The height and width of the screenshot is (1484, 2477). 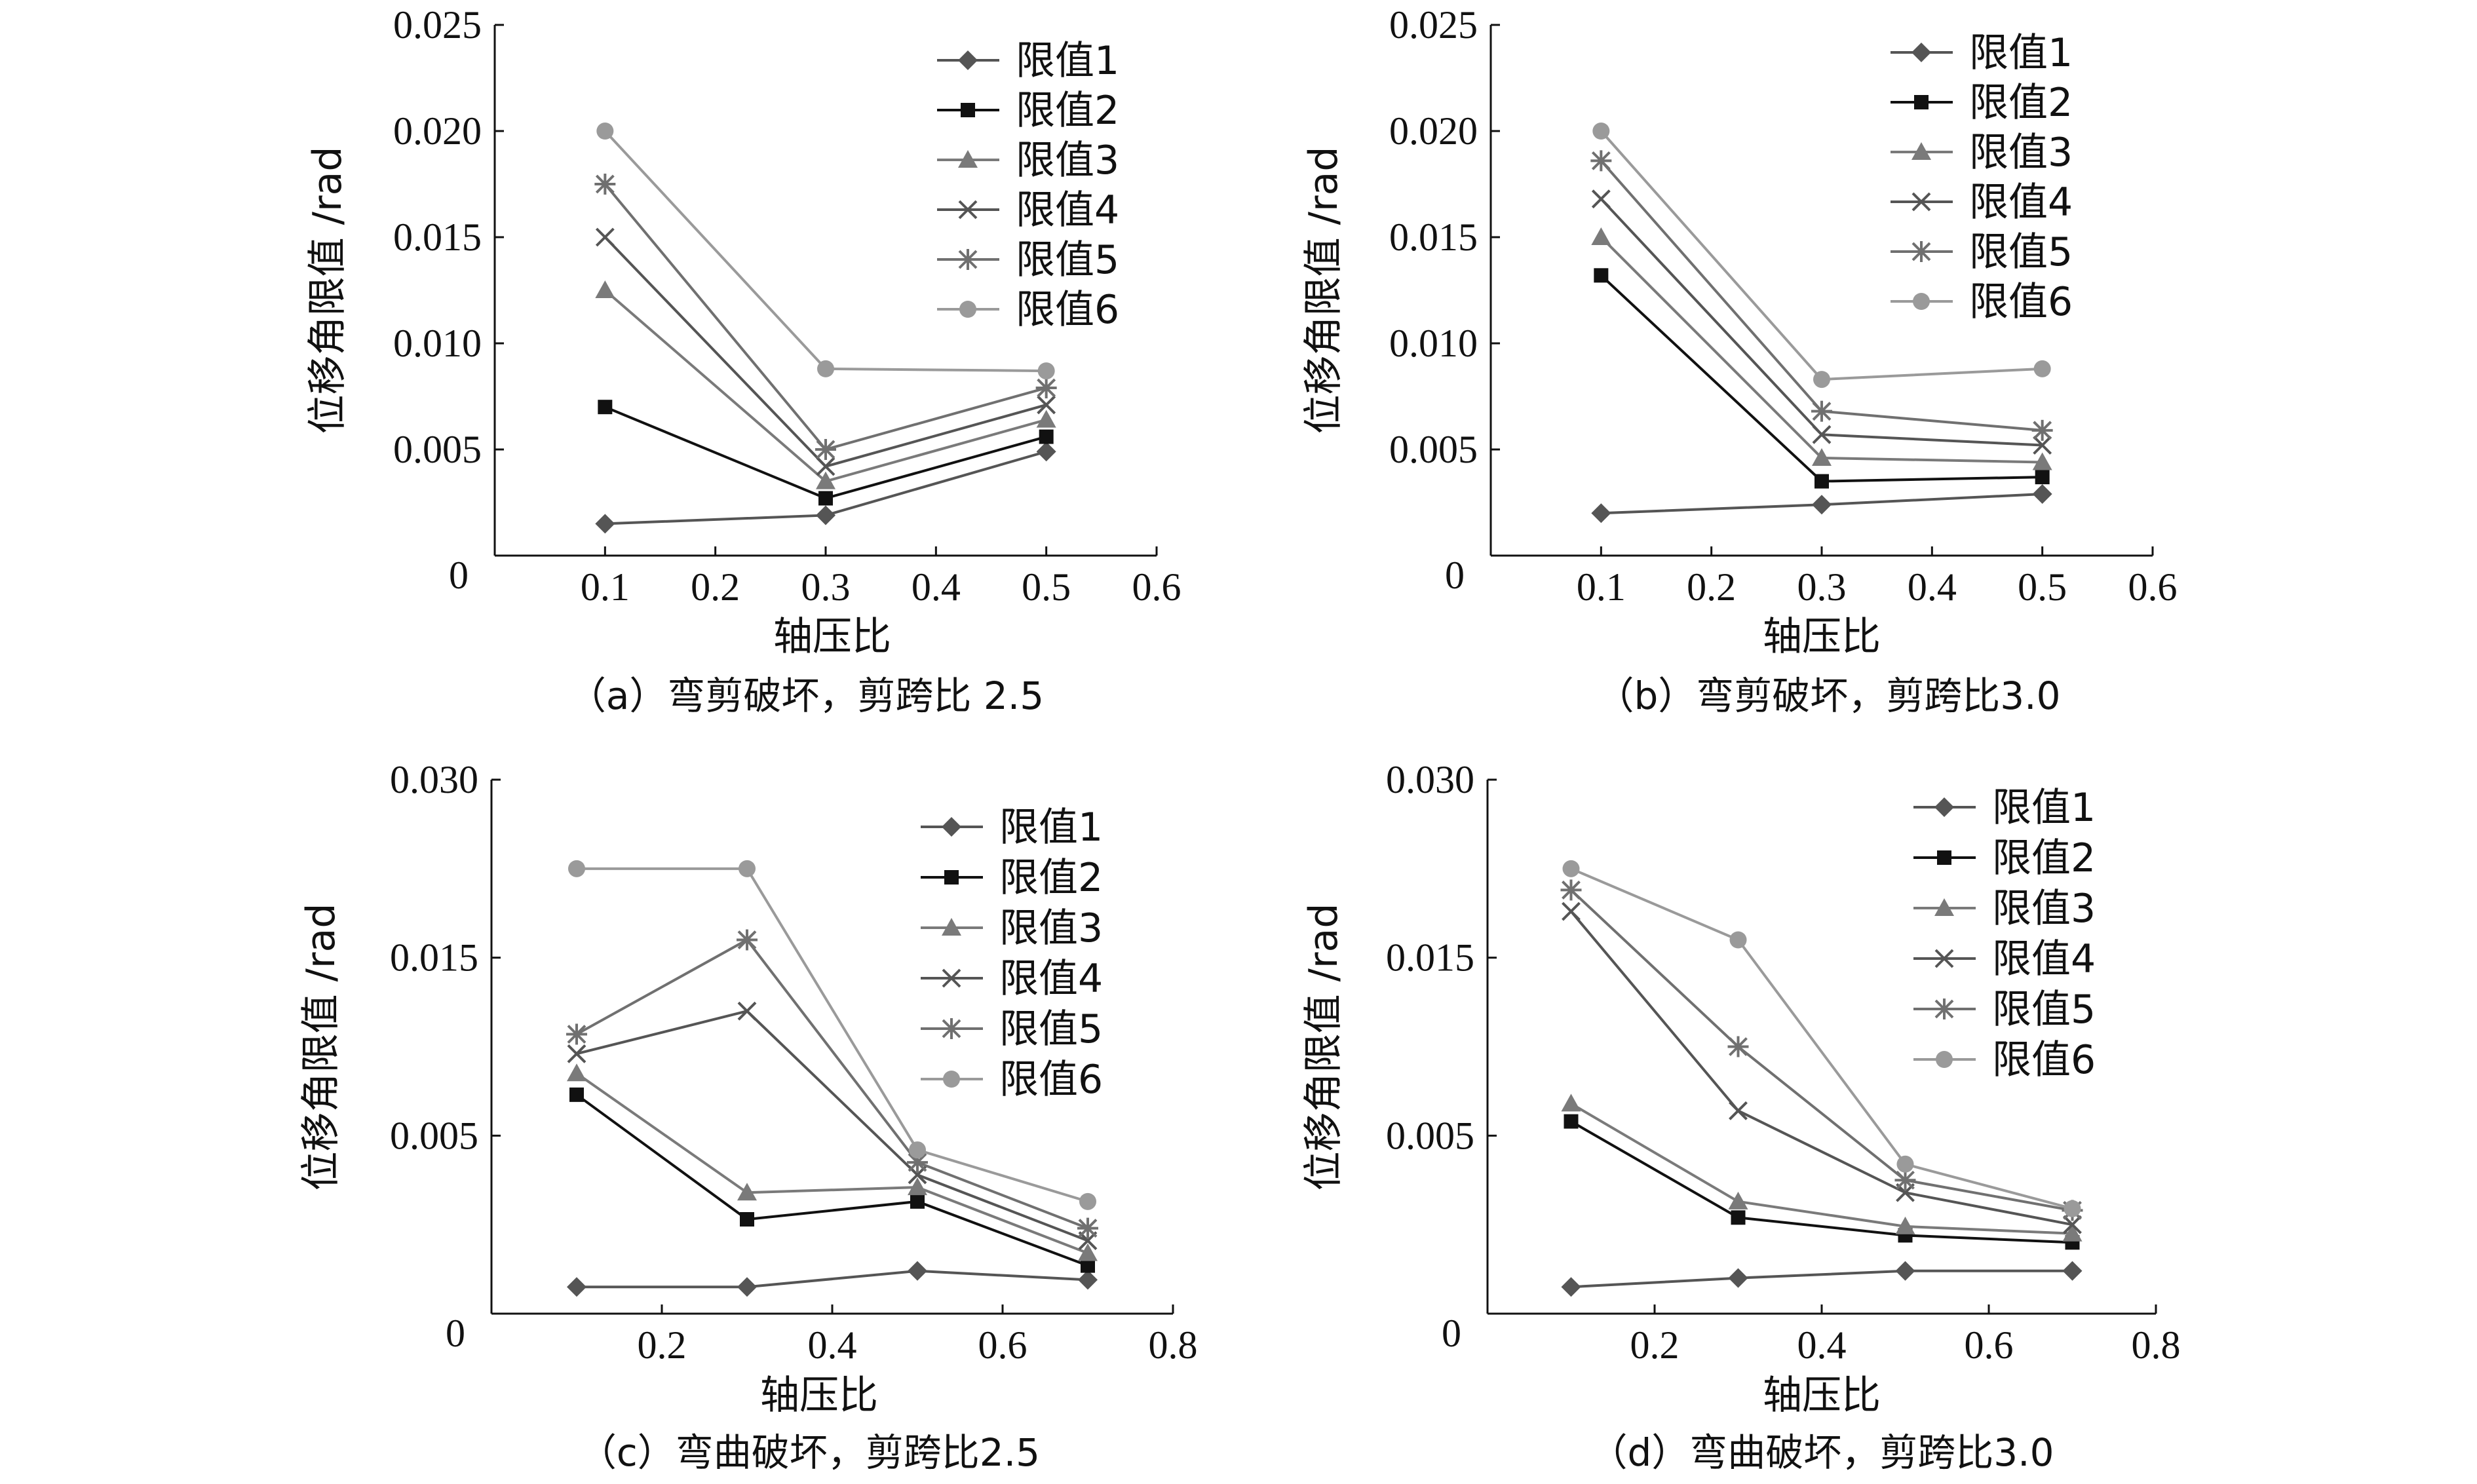 I want to click on legend-item: 限值6, so click(x=1982, y=302).